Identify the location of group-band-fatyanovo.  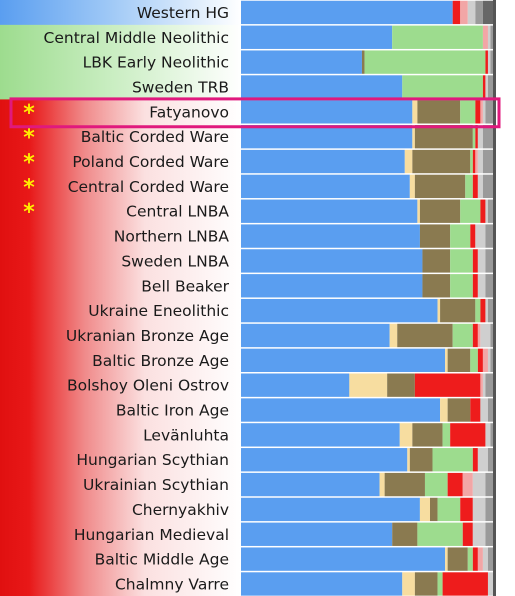
(120, 112).